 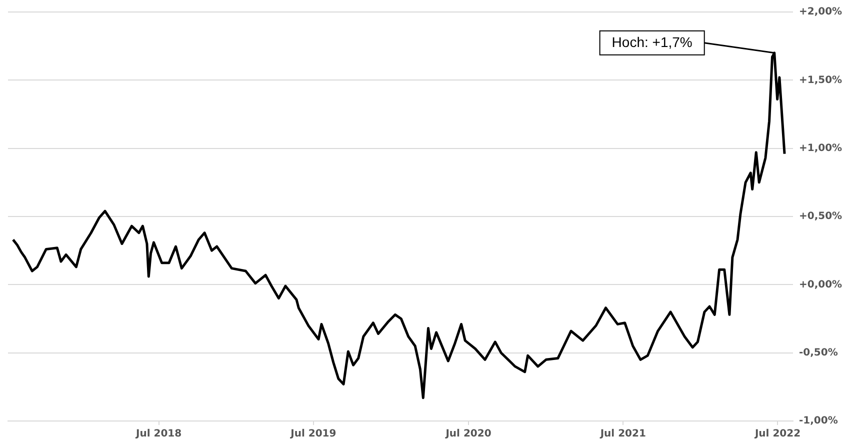 What do you see at coordinates (820, 284) in the screenshot?
I see `y-tick-label: +0,00%` at bounding box center [820, 284].